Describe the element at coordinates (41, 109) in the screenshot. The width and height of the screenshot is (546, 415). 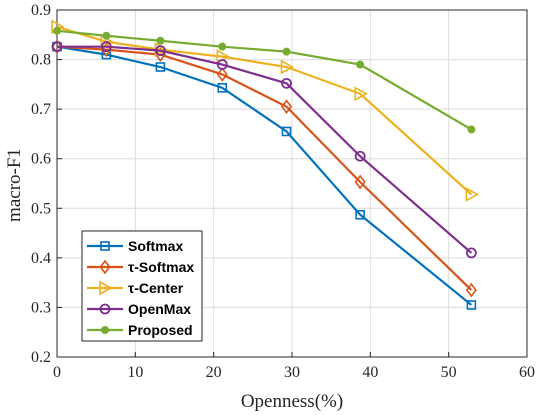
I see `y-tick-label: 0.7` at that location.